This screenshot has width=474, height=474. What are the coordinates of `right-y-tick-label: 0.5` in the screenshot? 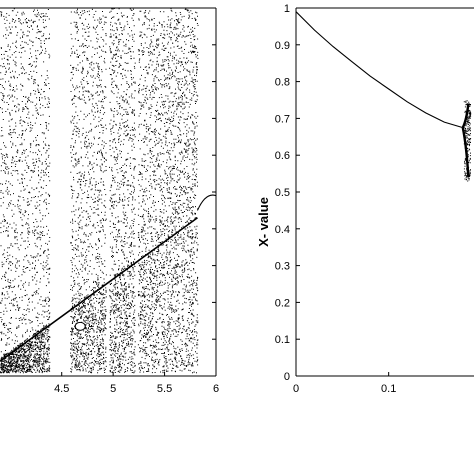 It's located at (282, 193).